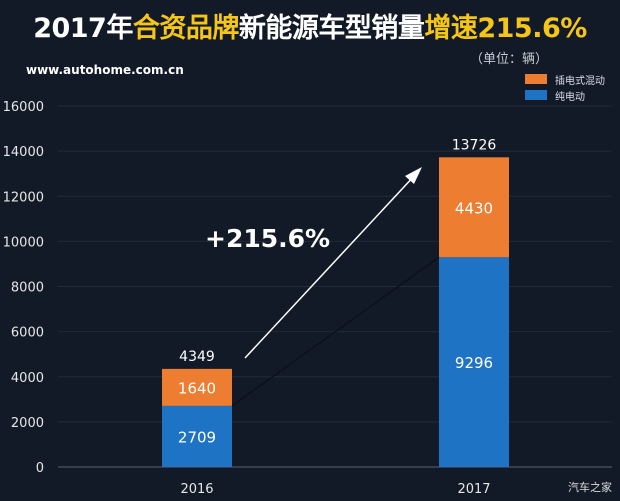 The image size is (620, 501). Describe the element at coordinates (27, 333) in the screenshot. I see `y-tick-label: 6000` at that location.